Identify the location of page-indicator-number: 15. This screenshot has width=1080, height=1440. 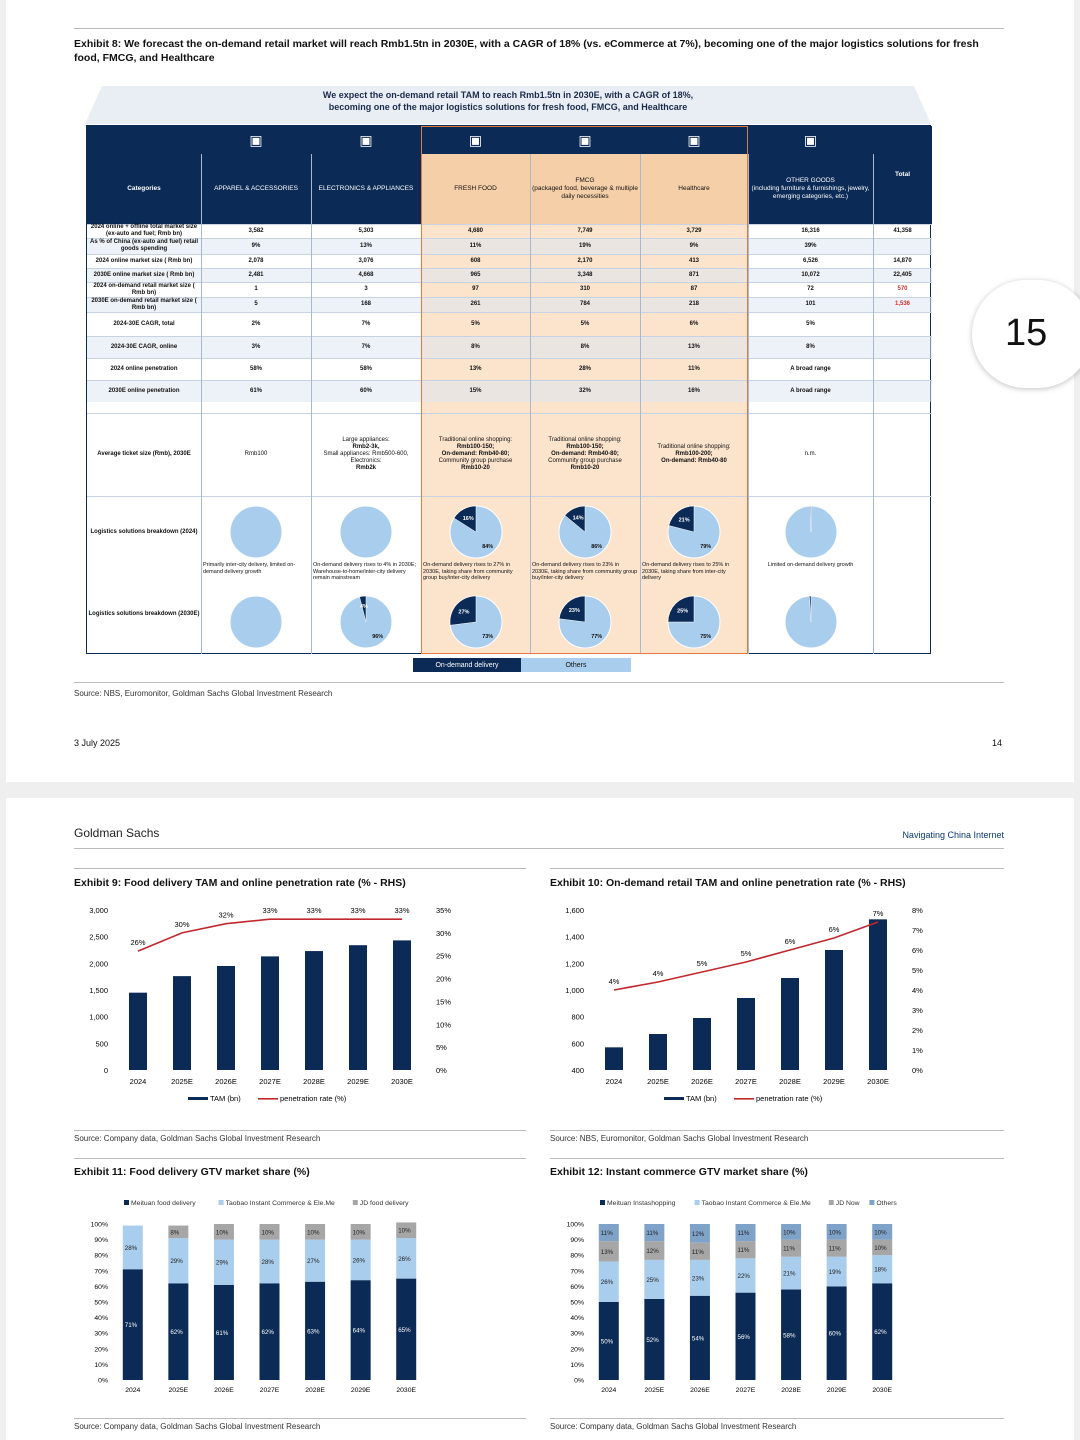
(1026, 333).